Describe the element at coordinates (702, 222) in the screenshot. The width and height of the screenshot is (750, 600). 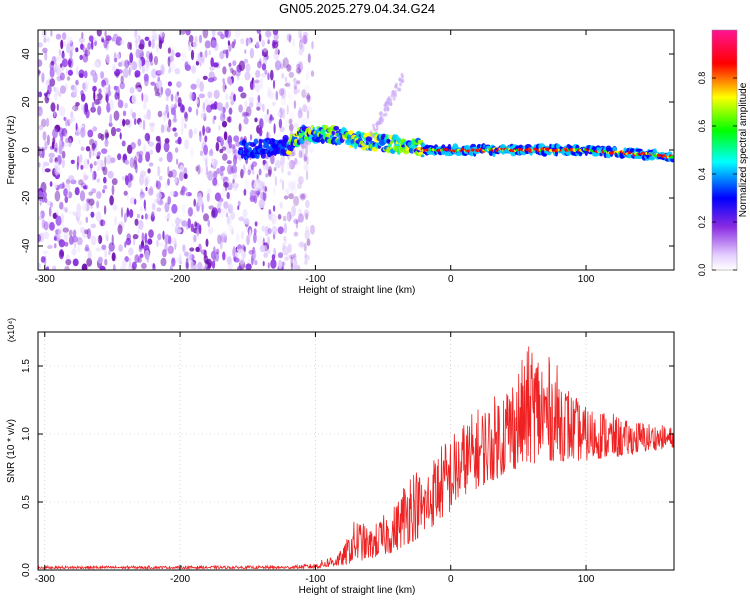
I see `colorbar-tick-label: 0.2` at that location.